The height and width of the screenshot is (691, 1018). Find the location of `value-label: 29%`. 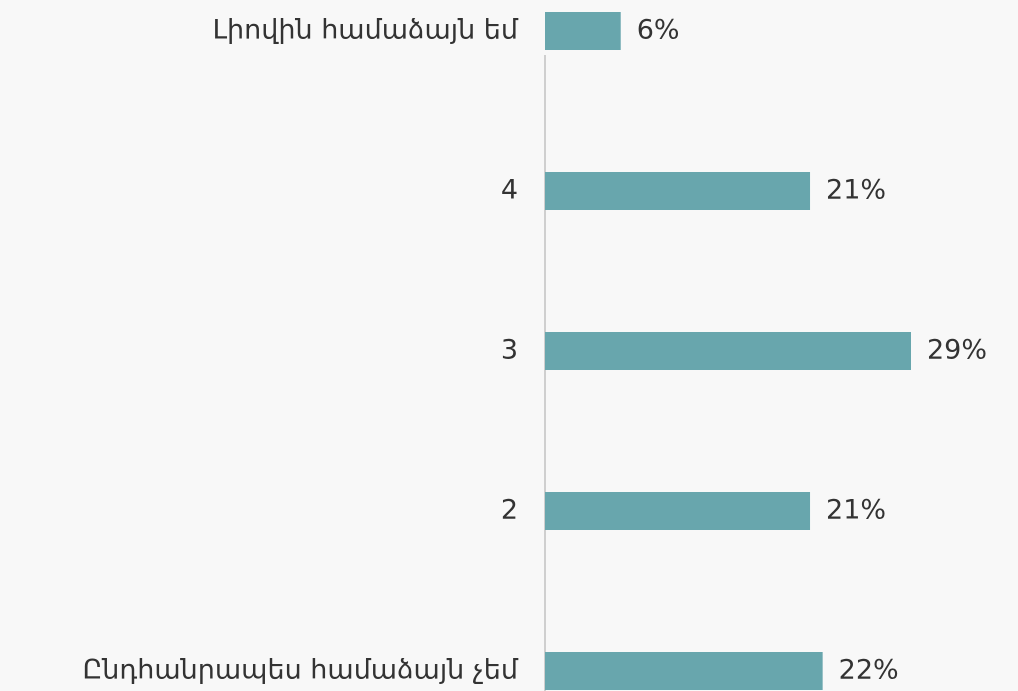

value-label: 29% is located at coordinates (957, 350).